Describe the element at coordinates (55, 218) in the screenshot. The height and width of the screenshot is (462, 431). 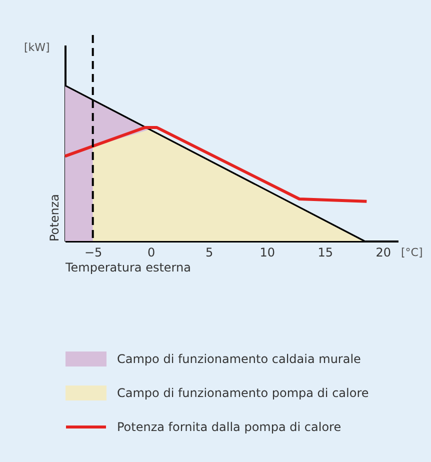
I see `y-axis-title: Potenza` at that location.